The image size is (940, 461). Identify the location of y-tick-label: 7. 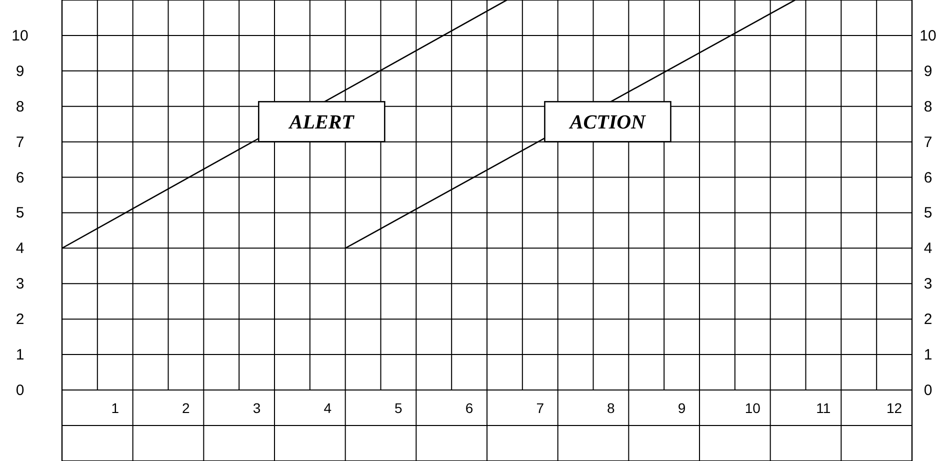
(20, 142).